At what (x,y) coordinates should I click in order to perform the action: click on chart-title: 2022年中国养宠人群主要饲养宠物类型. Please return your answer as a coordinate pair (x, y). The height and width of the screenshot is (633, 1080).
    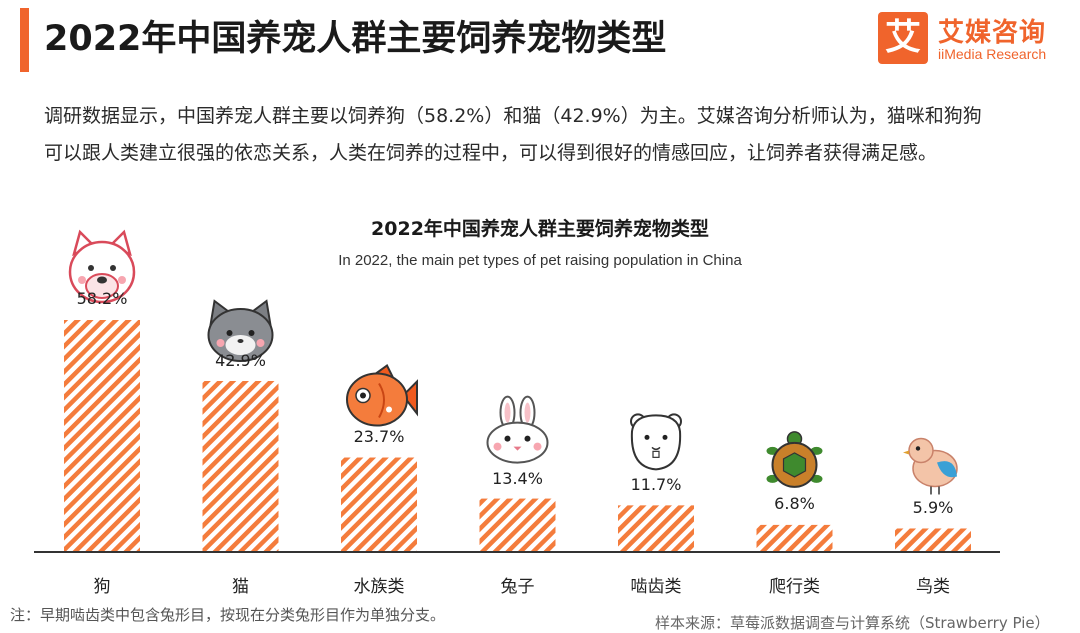
    Looking at the image, I should click on (540, 229).